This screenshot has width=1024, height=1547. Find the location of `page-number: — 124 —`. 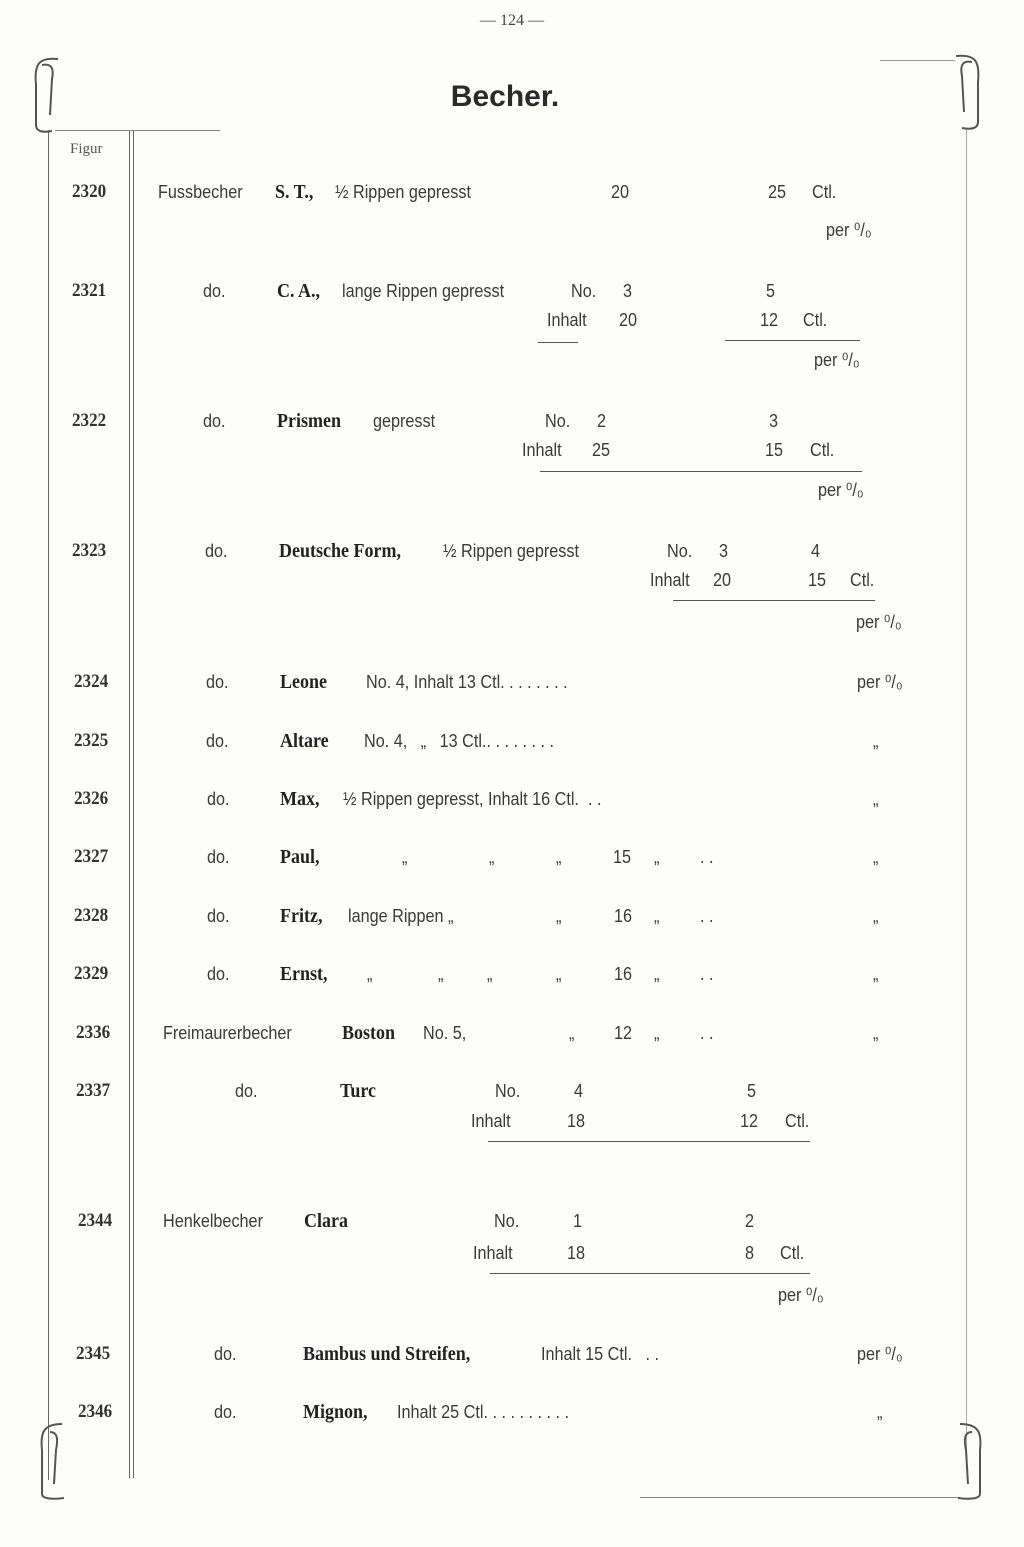

page-number: — 124 — is located at coordinates (512, 20).